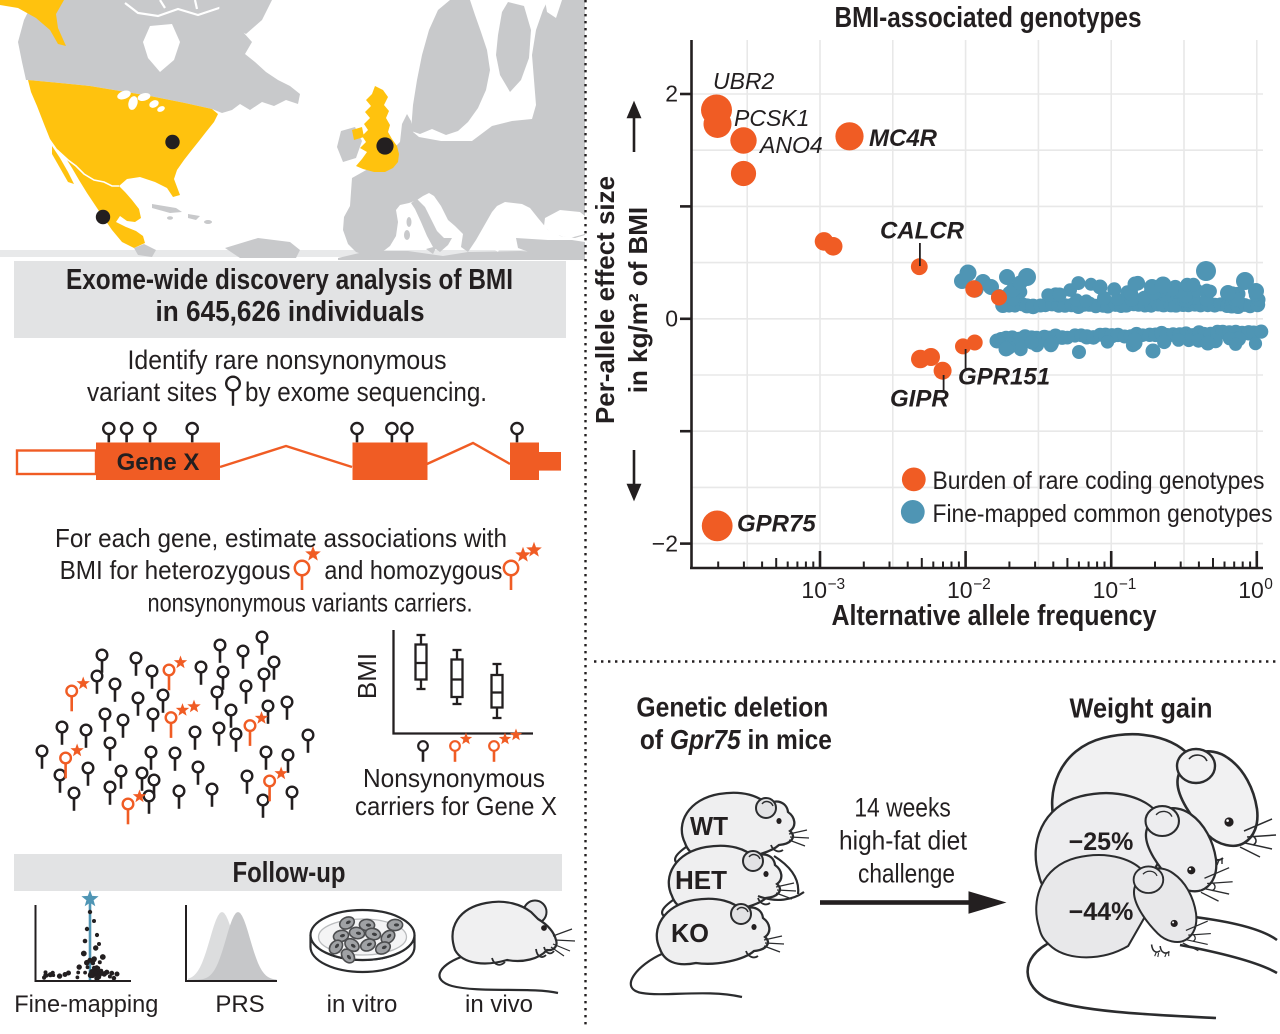 Image resolution: width=1280 pixels, height=1034 pixels. What do you see at coordinates (671, 94) in the screenshot?
I see `svg-text: 2` at bounding box center [671, 94].